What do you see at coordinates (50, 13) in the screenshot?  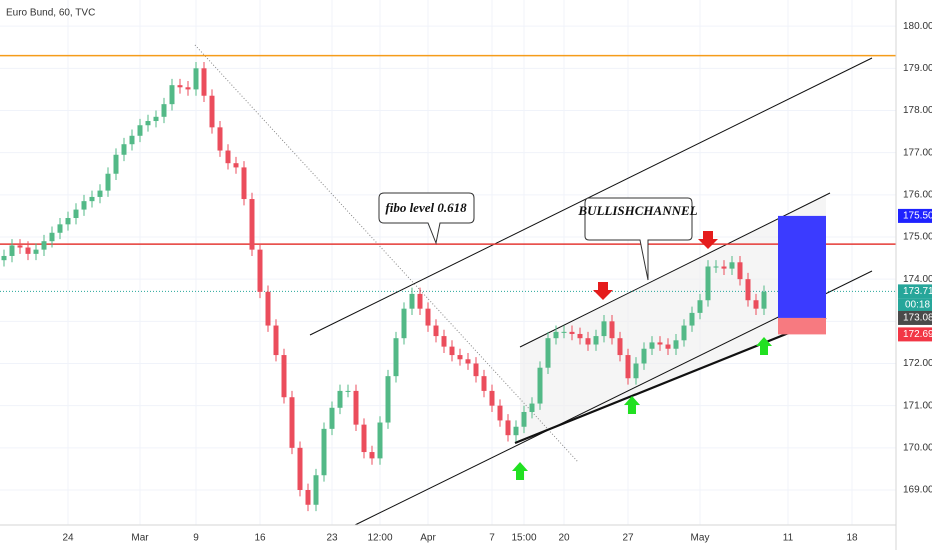 I see `chart-title: Euro Bund, 60, TVC` at bounding box center [50, 13].